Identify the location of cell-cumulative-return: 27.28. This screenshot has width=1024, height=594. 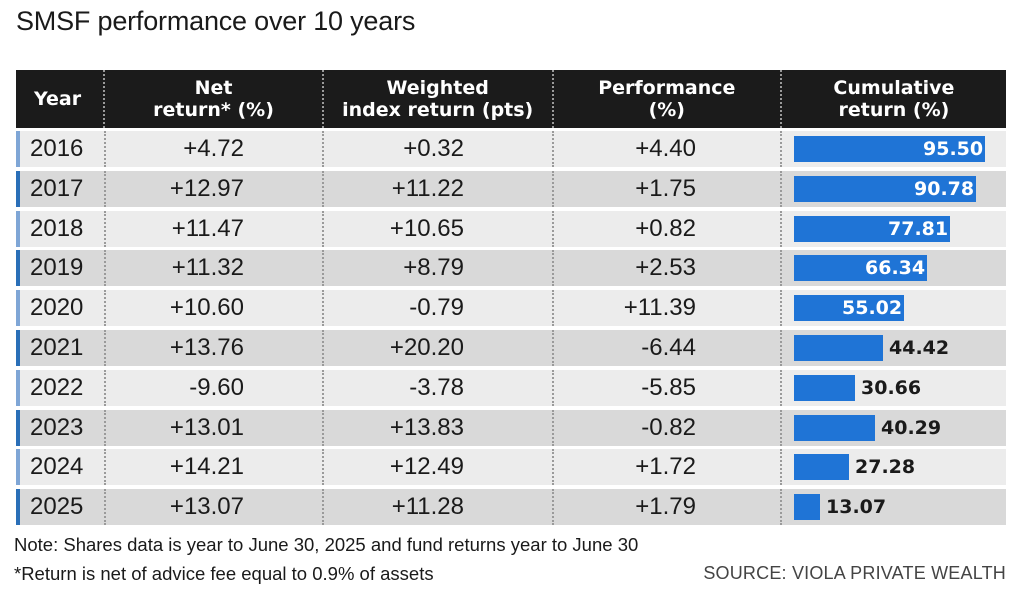
(893, 467).